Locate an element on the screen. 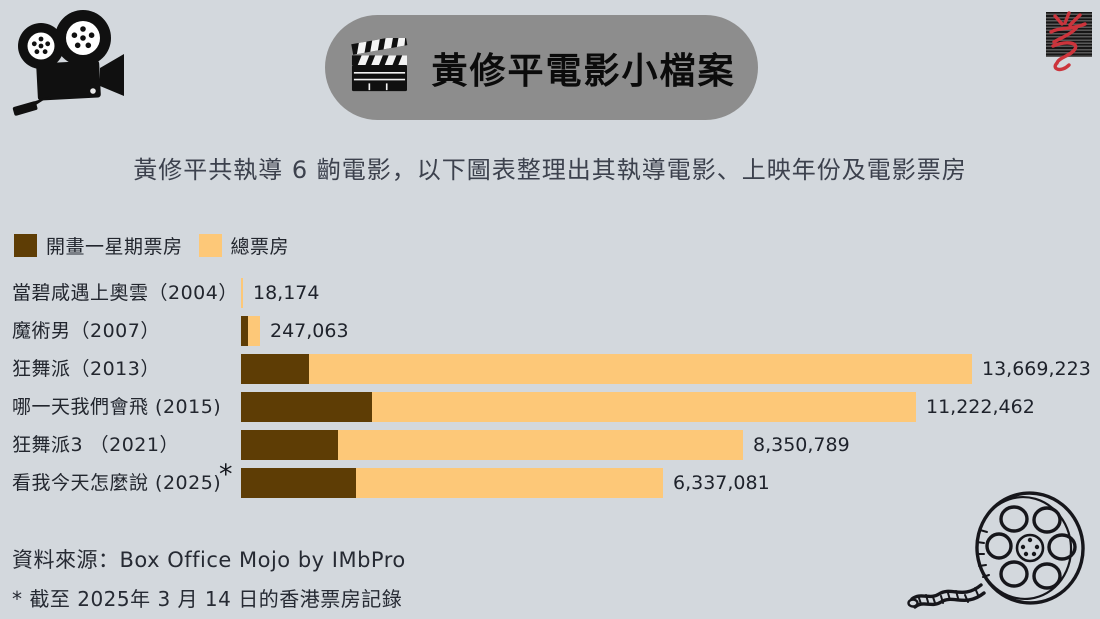 The height and width of the screenshot is (619, 1100). chart-row: 魔術男（2007） 247,063 is located at coordinates (550, 331).